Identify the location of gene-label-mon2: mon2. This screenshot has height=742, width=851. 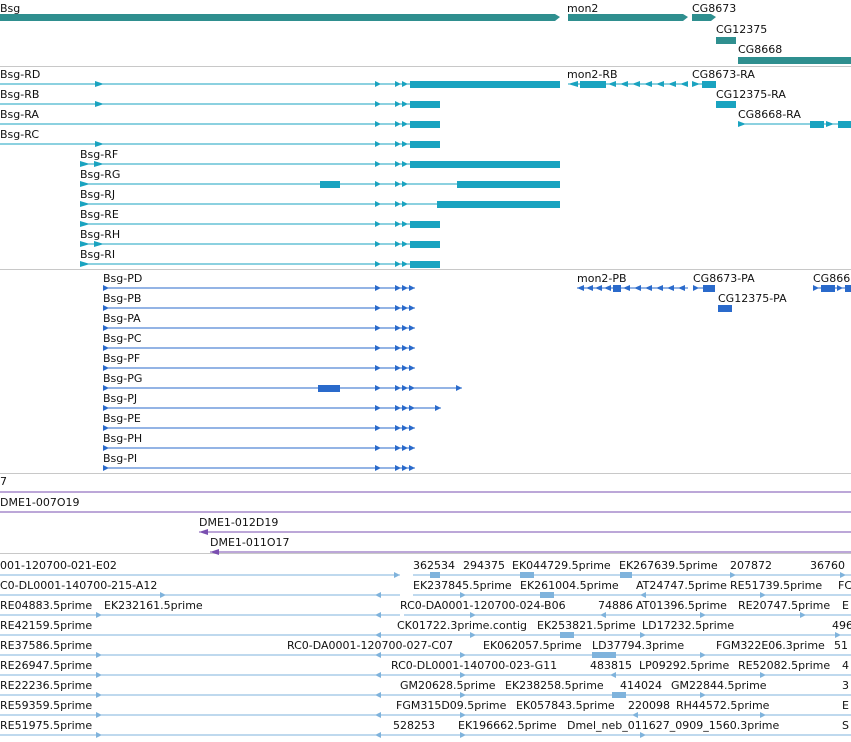
(583, 8).